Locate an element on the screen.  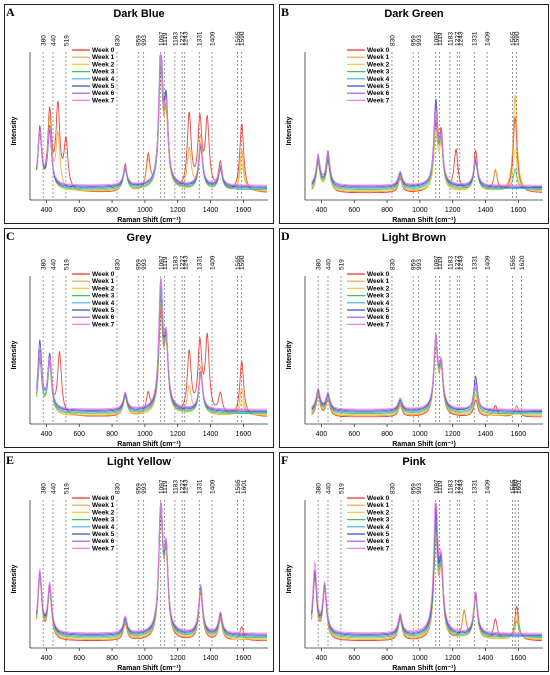
x-tick-label: 400 is located at coordinates (47, 210).